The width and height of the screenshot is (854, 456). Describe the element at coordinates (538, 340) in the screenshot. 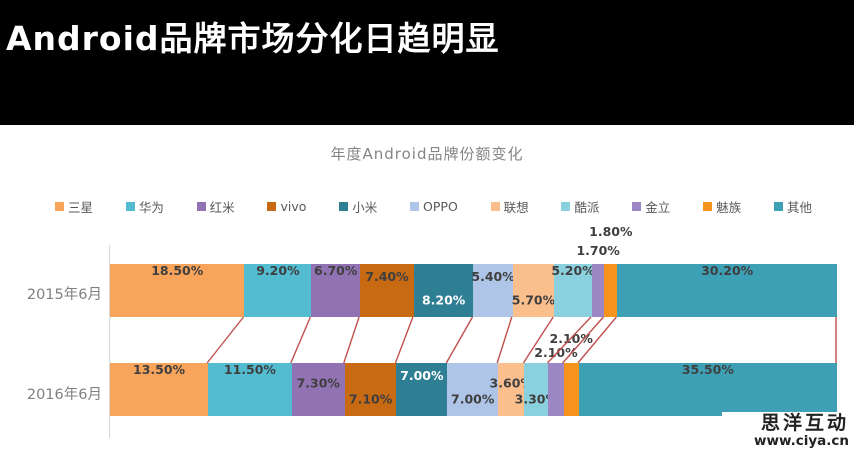

I see `connector-line-联想` at that location.